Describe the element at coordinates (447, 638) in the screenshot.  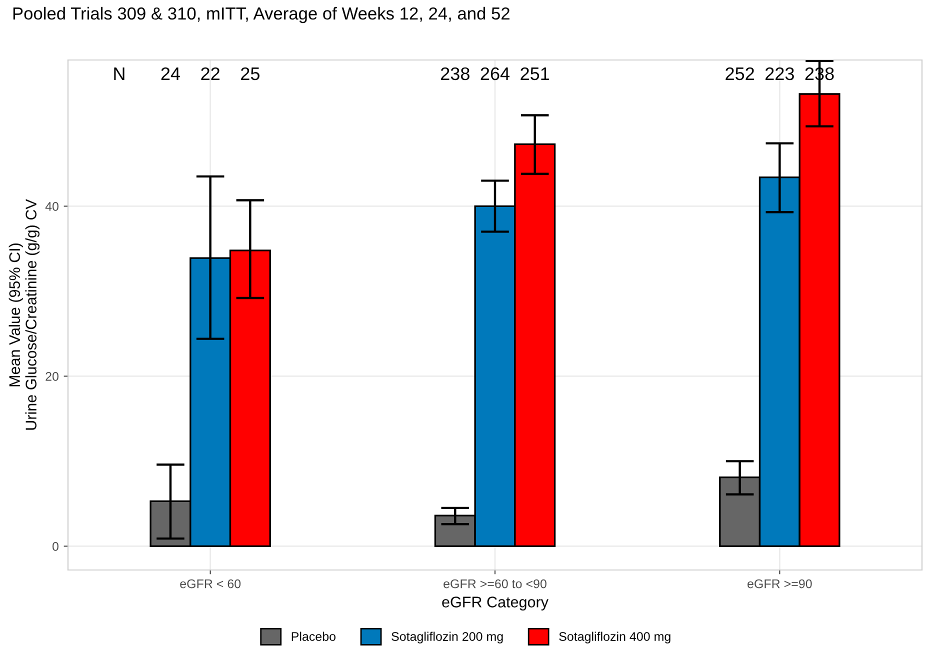
I see `legend-label: Sotagliflozin 200 mg` at that location.